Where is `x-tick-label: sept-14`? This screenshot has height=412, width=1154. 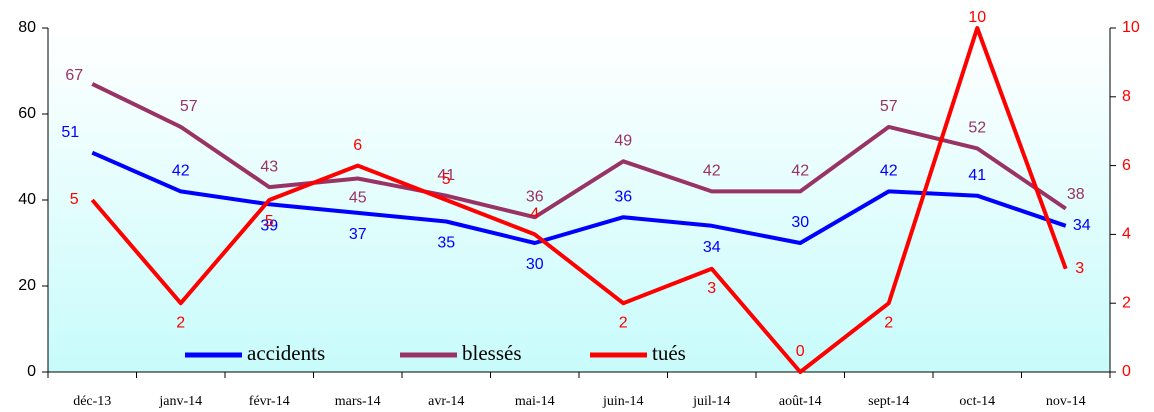
x-tick-label: sept-14 is located at coordinates (888, 401).